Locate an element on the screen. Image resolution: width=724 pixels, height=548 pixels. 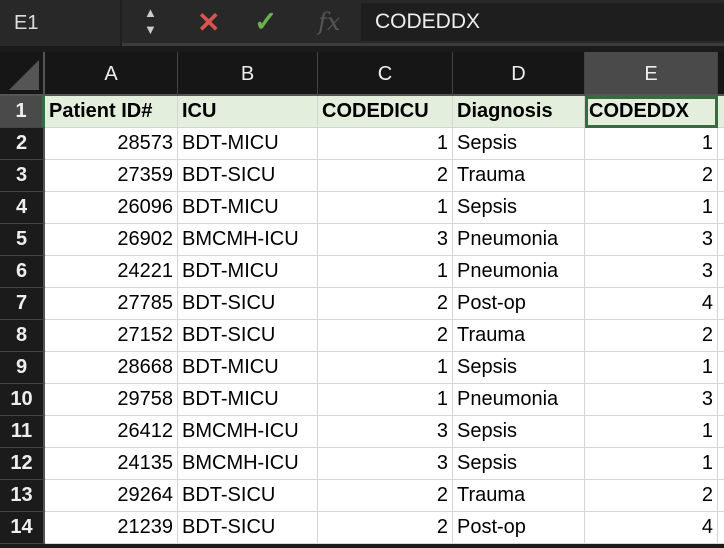
cell-f13 is located at coordinates (721, 496).